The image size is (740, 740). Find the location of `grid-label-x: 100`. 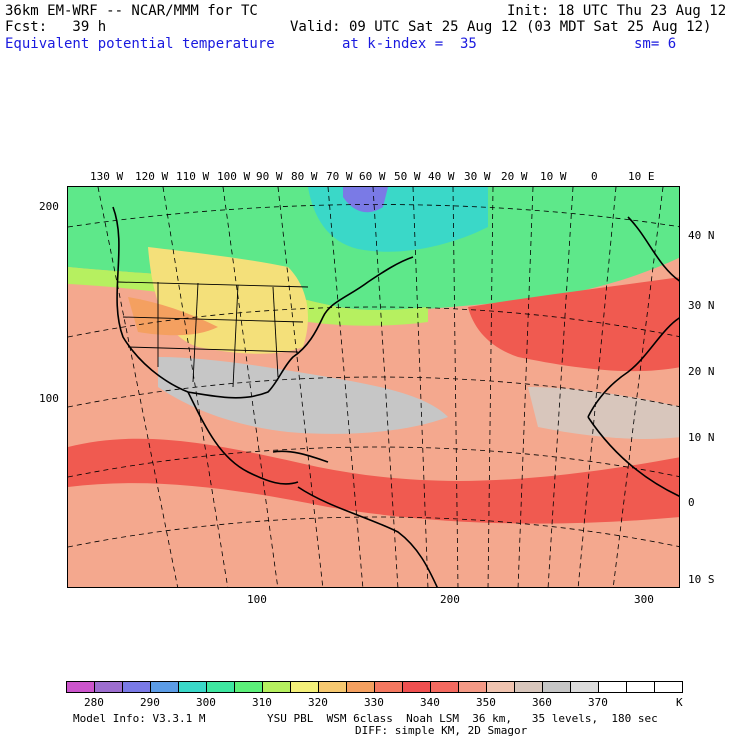

grid-label-x: 100 is located at coordinates (257, 599).